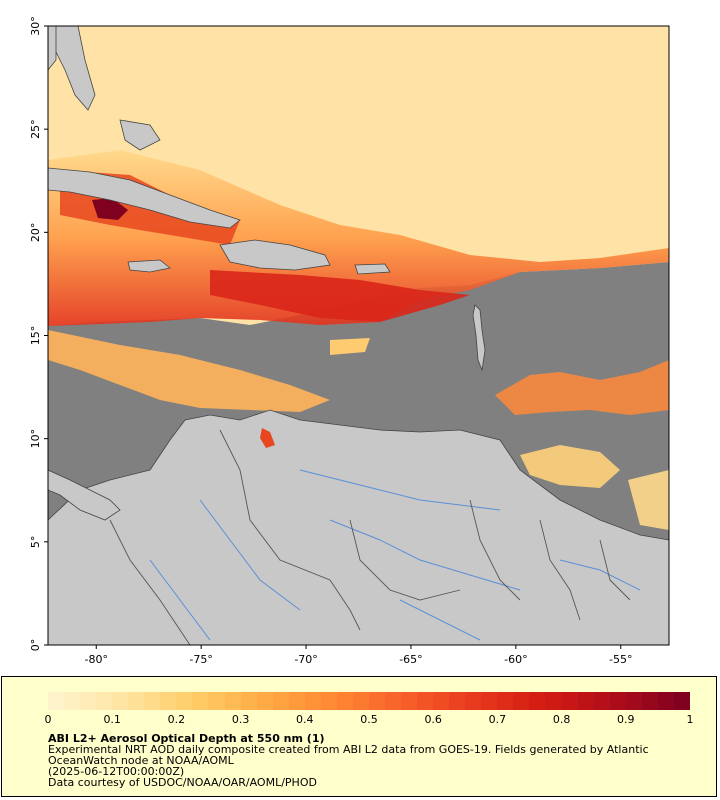 The image size is (720, 800). What do you see at coordinates (84, 495) in the screenshot?
I see `land-central-america` at bounding box center [84, 495].